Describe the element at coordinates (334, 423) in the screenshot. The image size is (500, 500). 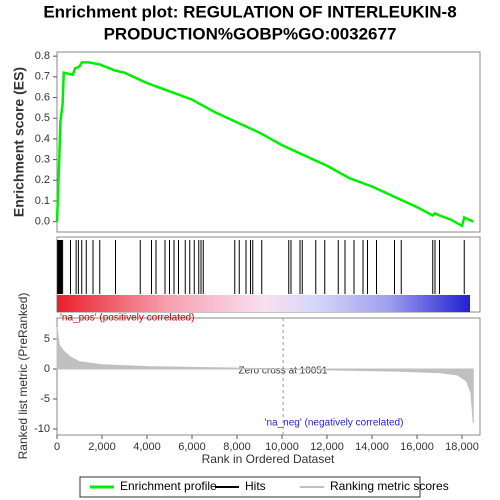
I see `annotation: 'na_neg' (negatively correlated)` at that location.